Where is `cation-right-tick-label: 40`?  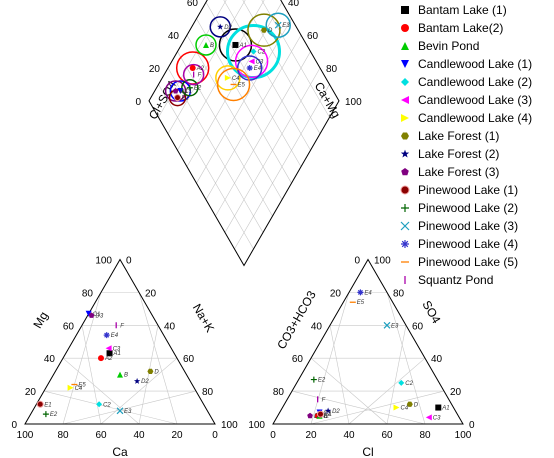
cation-right-tick-label: 40 is located at coordinates (170, 326).